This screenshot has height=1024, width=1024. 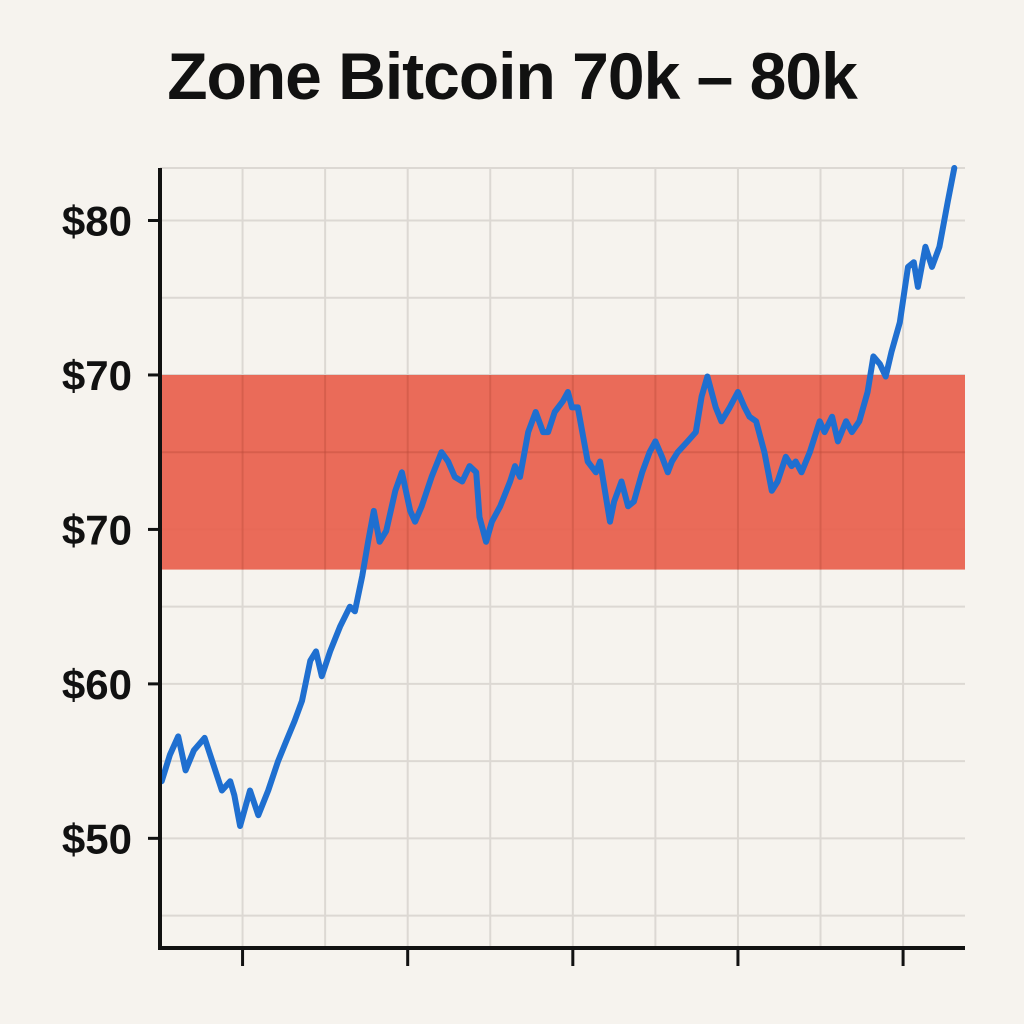 What do you see at coordinates (97, 684) in the screenshot?
I see `y-tick-label: $60` at bounding box center [97, 684].